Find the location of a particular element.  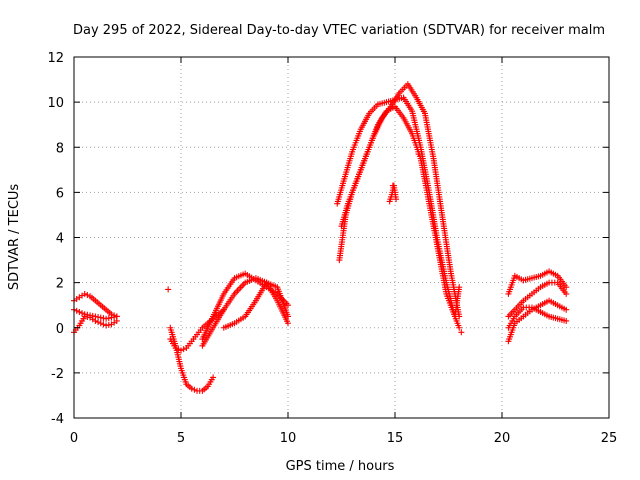

x-tick-label: 10 is located at coordinates (288, 438).